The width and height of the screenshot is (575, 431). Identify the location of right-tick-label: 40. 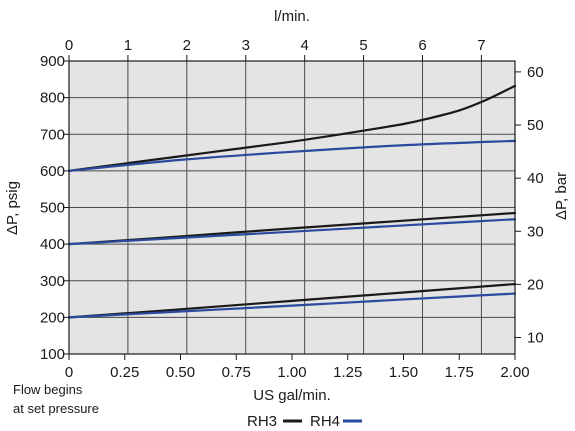
(535, 178).